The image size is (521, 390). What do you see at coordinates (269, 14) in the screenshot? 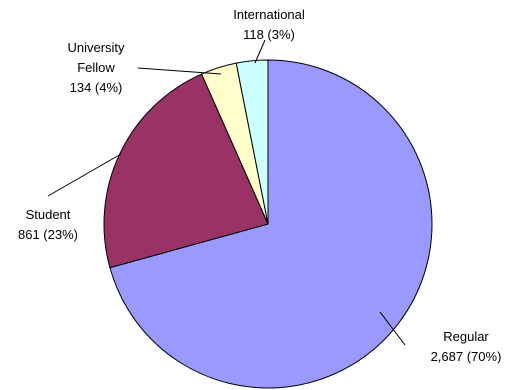
I see `slice-label-international: International` at bounding box center [269, 14].